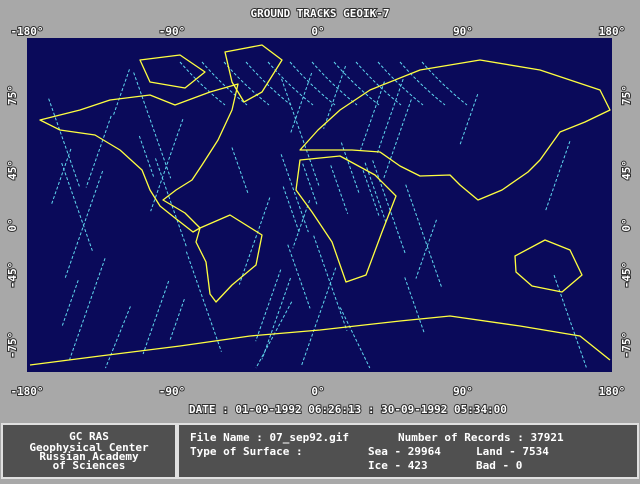 The width and height of the screenshot is (640, 484). I want to click on eurasia, so click(455, 130).